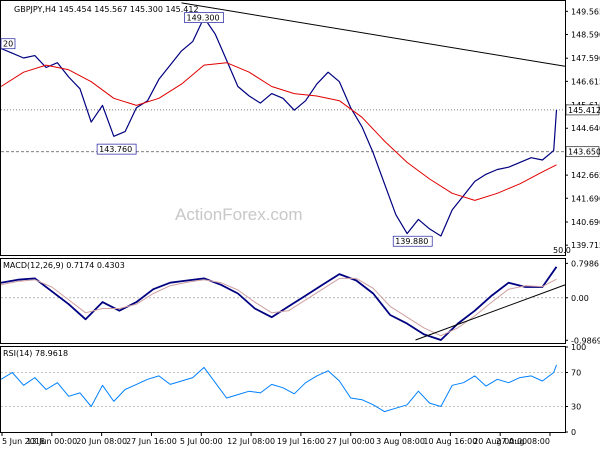 This screenshot has width=600, height=450. Describe the element at coordinates (585, 245) in the screenshot. I see `y-tick-label: 139.715` at that location.